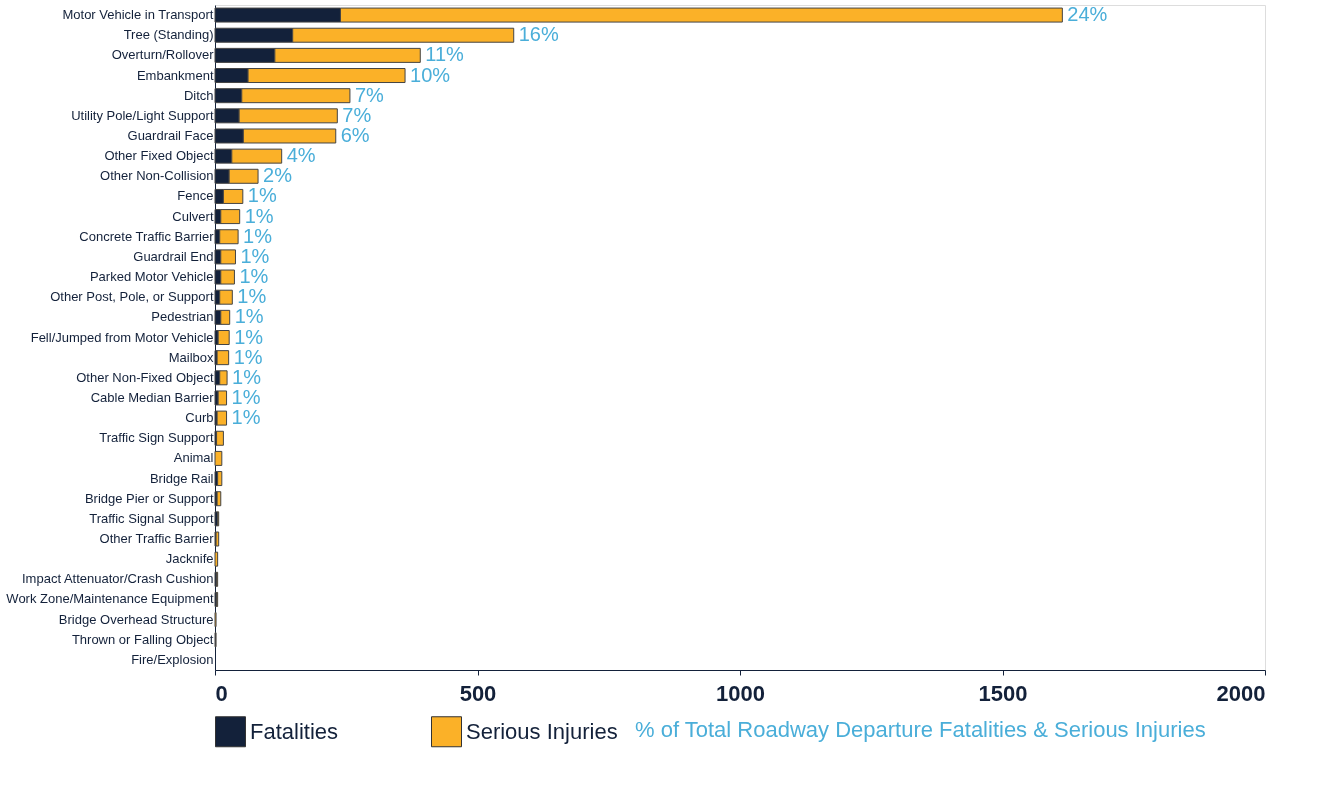  I want to click on y-tick-label: Animal, so click(193, 458).